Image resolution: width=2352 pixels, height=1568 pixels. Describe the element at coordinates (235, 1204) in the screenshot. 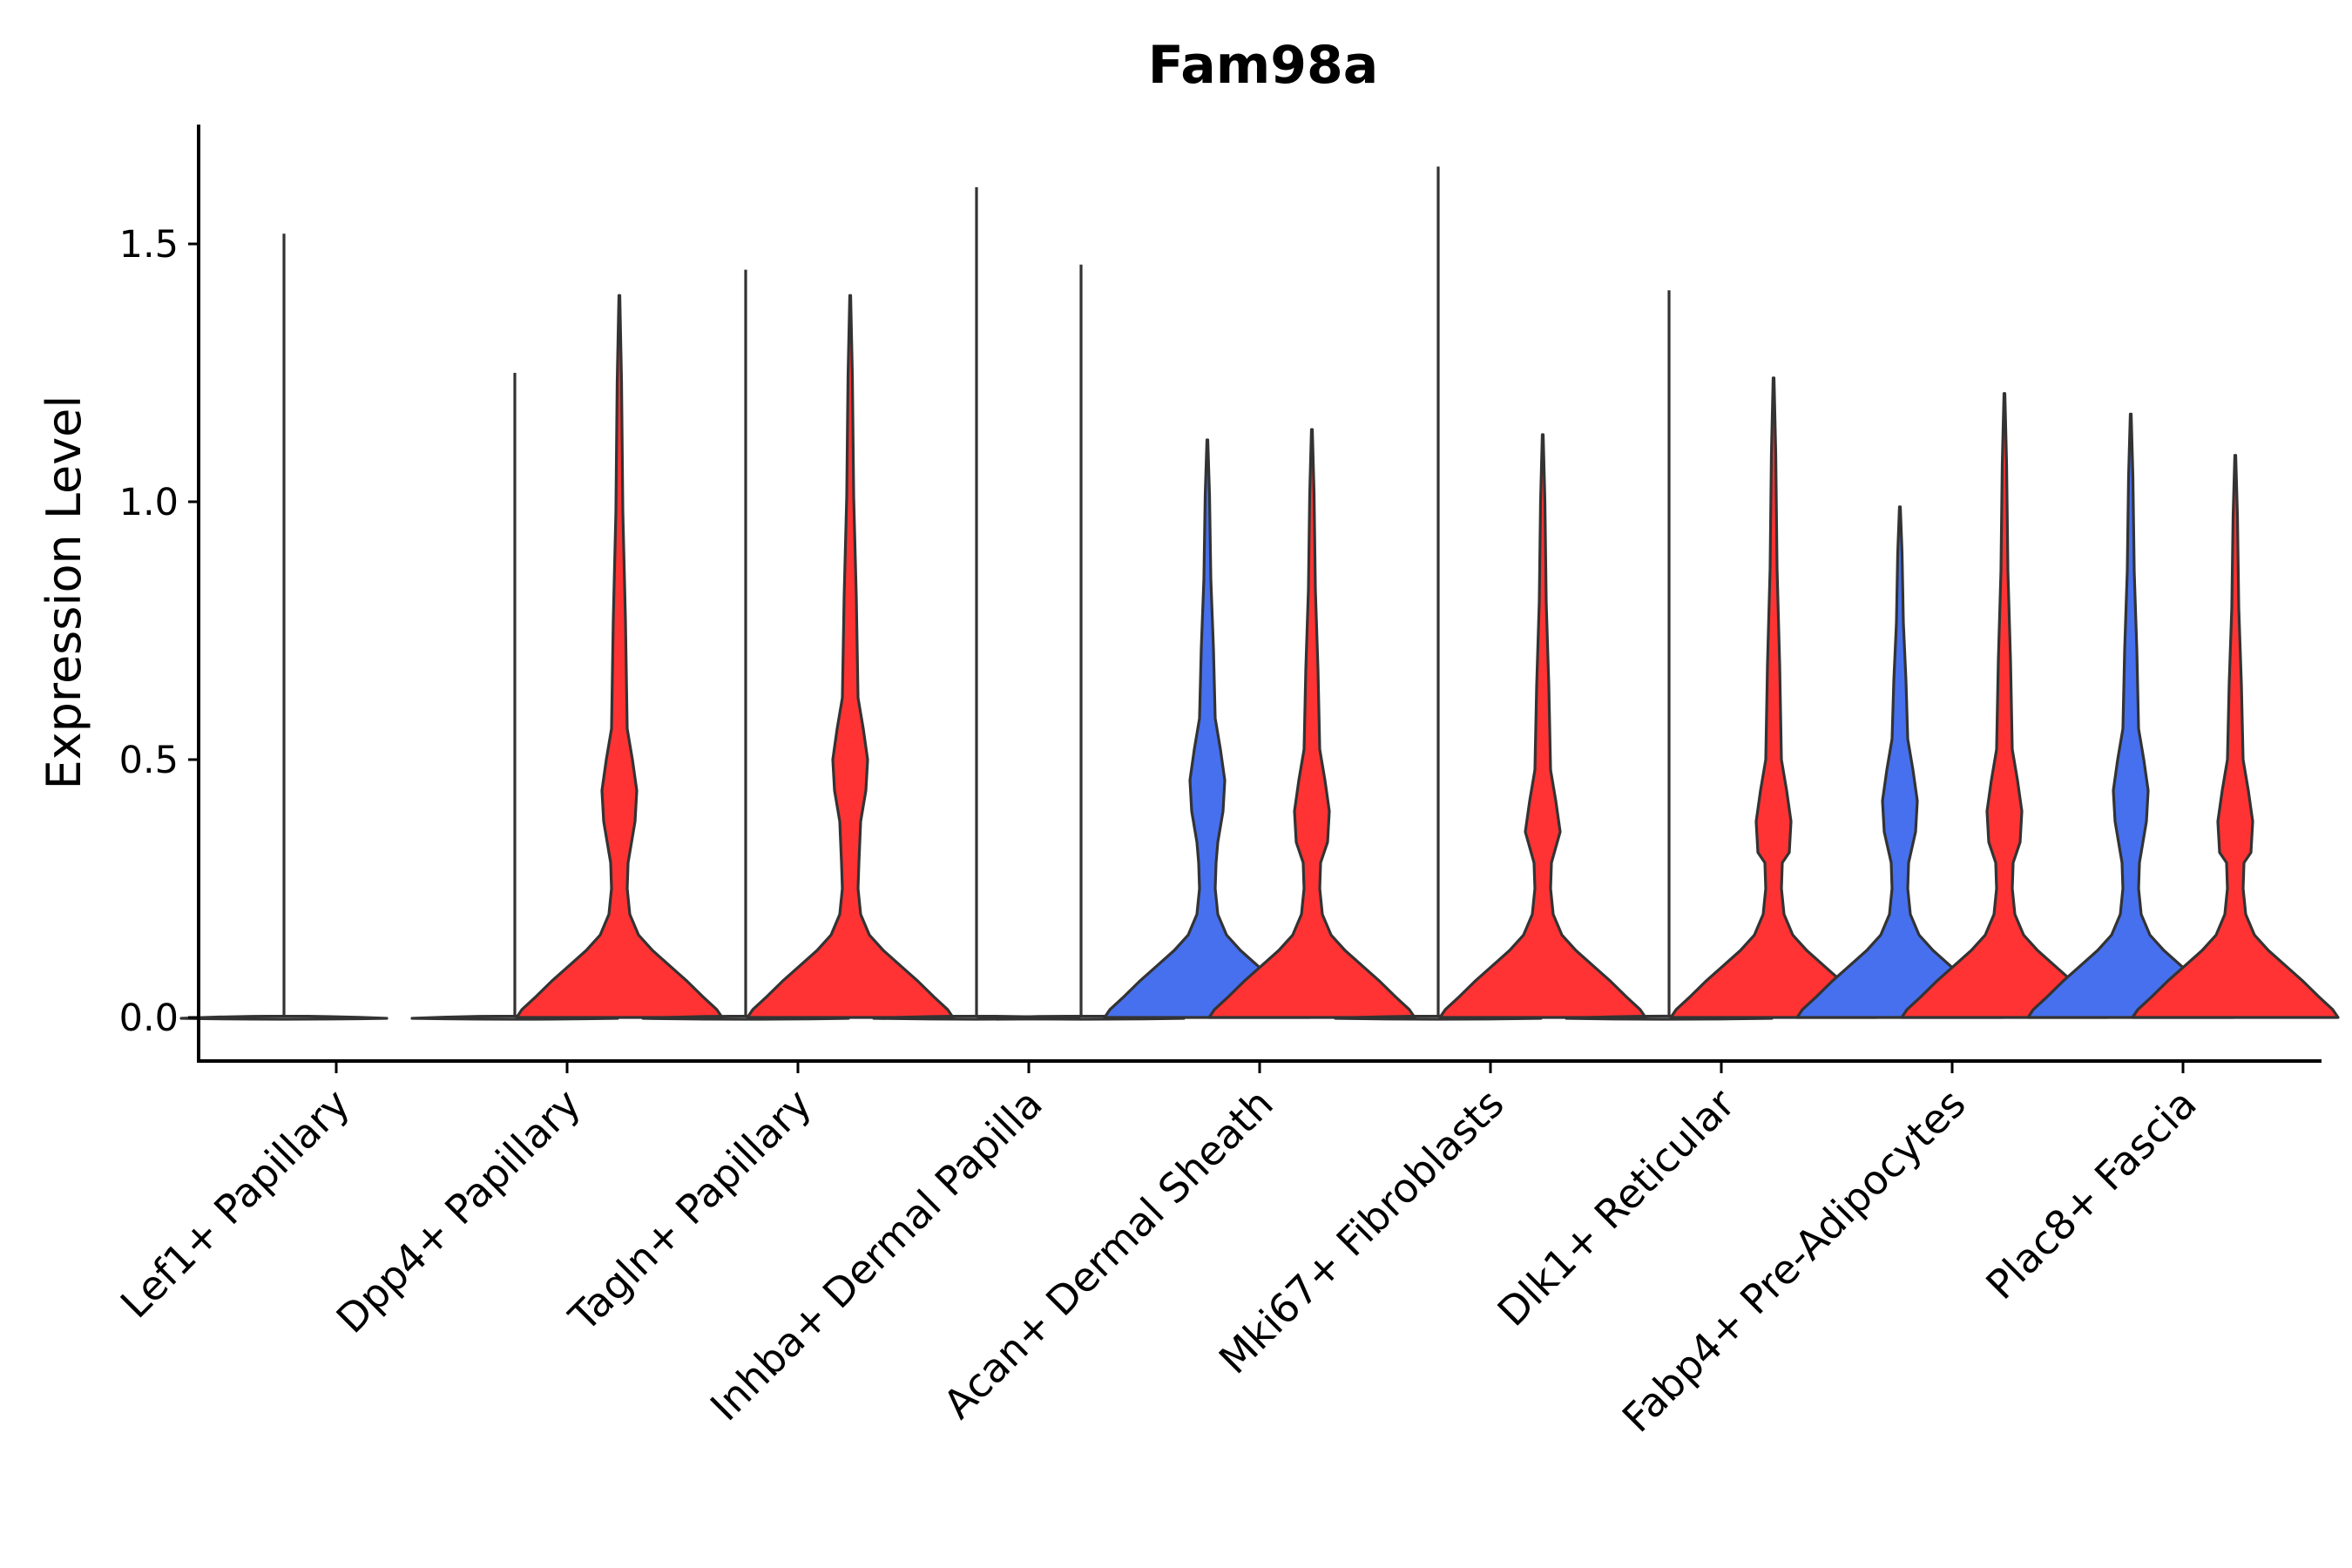

I see `x-tick-label: Lef1+ Papillary` at that location.